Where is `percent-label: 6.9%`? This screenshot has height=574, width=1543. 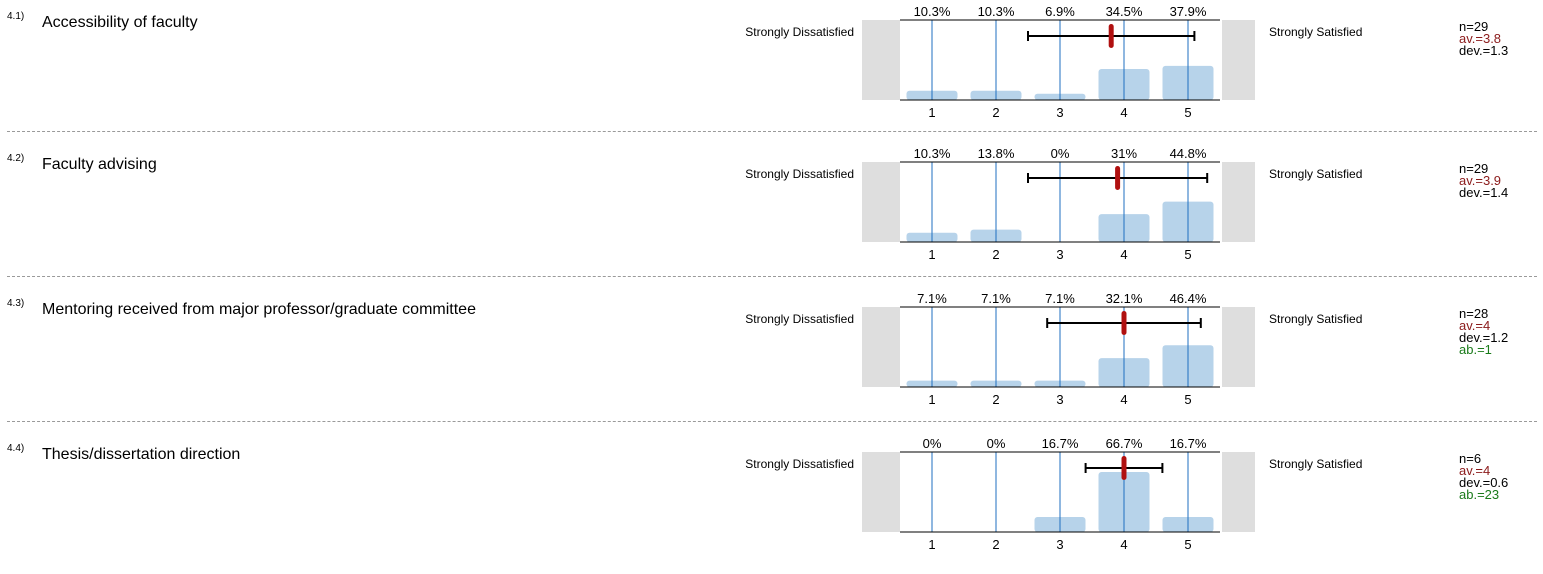
percent-label: 6.9% is located at coordinates (1060, 11).